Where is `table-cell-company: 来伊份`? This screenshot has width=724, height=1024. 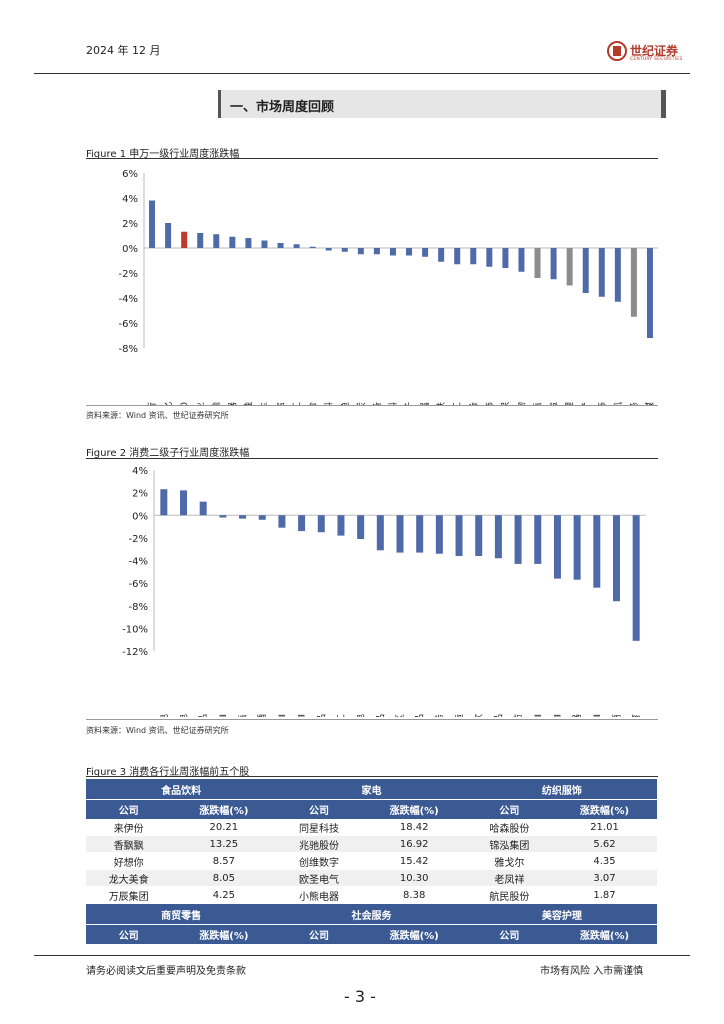
table-cell-company: 来伊份 is located at coordinates (129, 827).